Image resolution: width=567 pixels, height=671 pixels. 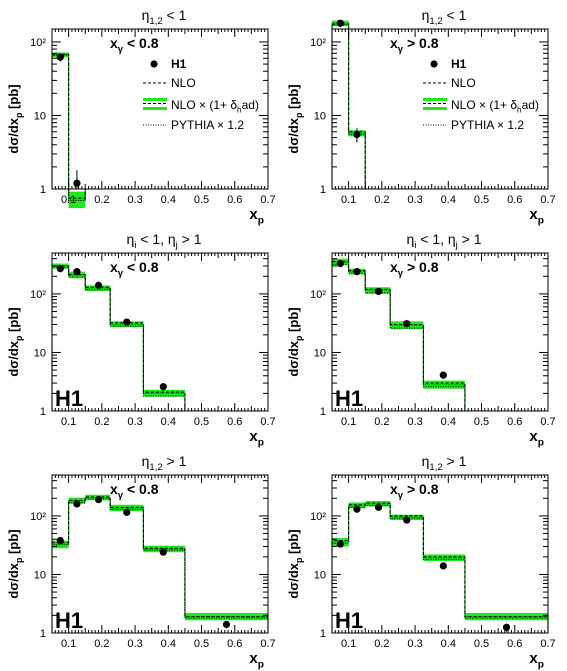 I want to click on h1-points, so click(x=423, y=567).